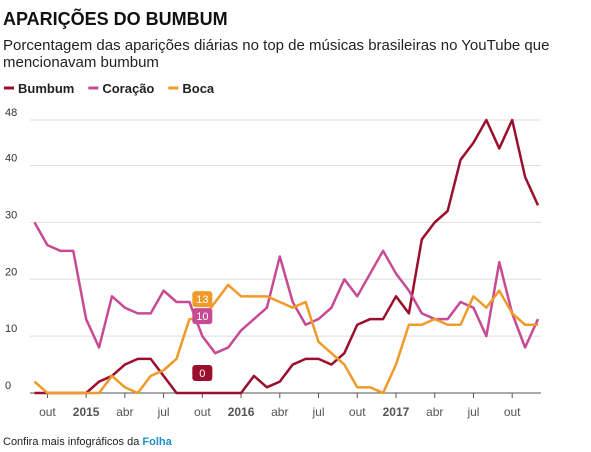 The width and height of the screenshot is (591, 452). I want to click on y-tick-label: 30, so click(11, 215).